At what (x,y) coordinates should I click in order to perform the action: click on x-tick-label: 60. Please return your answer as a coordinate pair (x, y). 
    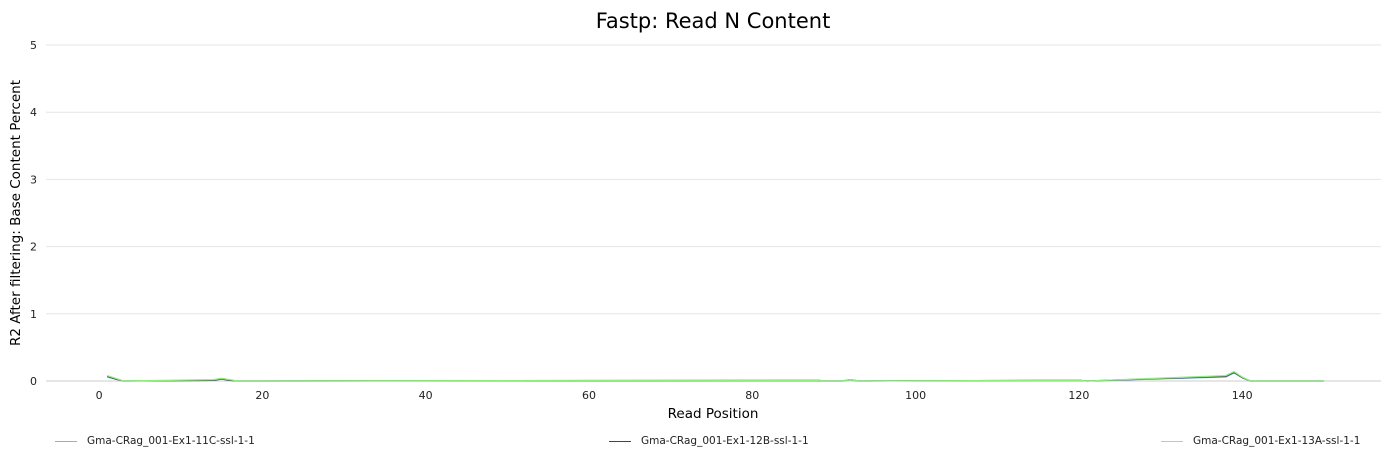
    Looking at the image, I should click on (589, 395).